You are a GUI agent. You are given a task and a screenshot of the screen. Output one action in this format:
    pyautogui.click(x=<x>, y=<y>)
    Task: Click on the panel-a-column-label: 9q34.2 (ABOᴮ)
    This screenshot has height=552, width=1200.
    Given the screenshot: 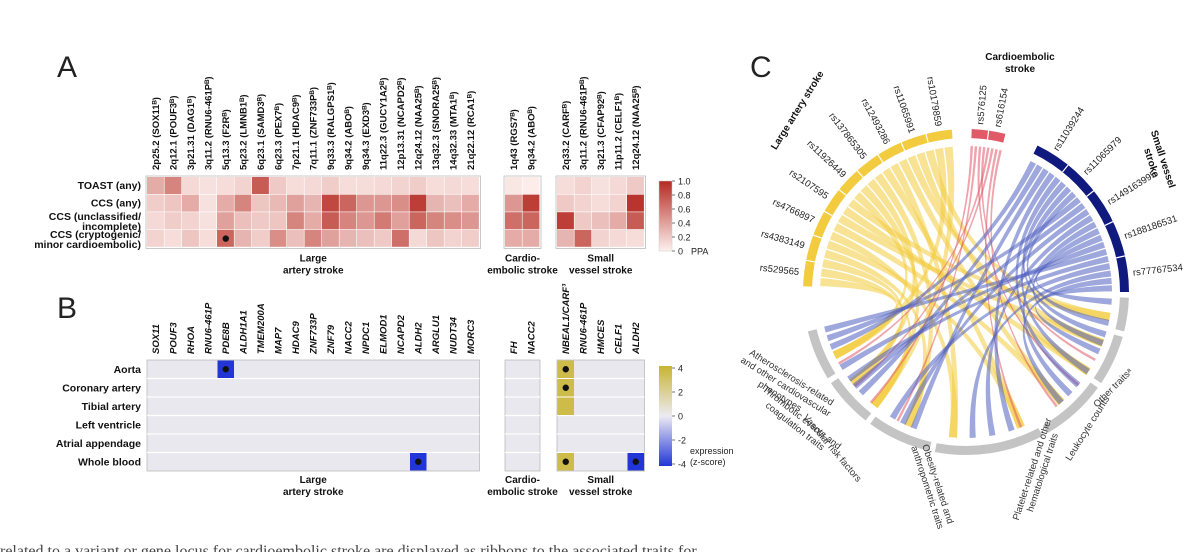 What is the action you would take?
    pyautogui.click(x=348, y=138)
    